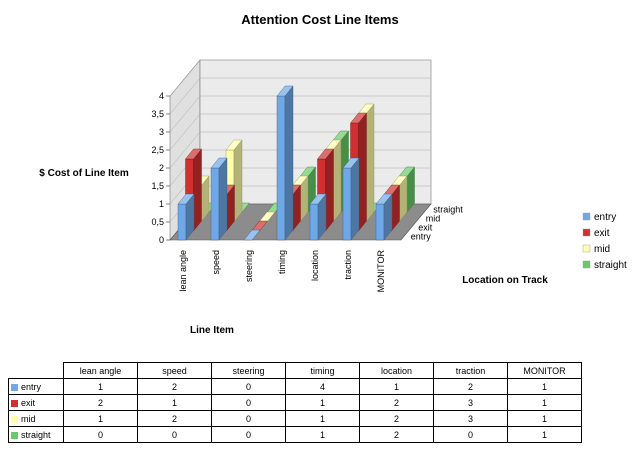 The height and width of the screenshot is (454, 640). I want to click on y-axis-title: $ Cost of Line Item, so click(84, 173).